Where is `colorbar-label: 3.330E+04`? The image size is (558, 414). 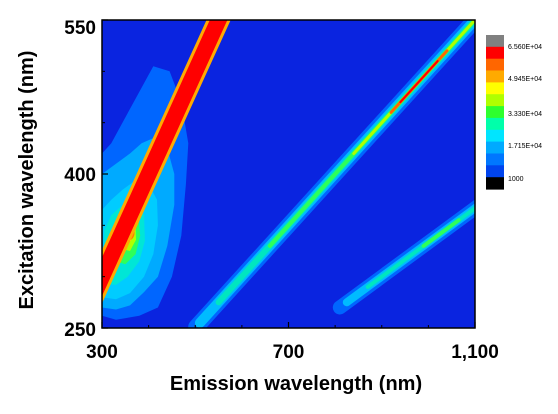 colorbar-label: 3.330E+04 is located at coordinates (525, 114).